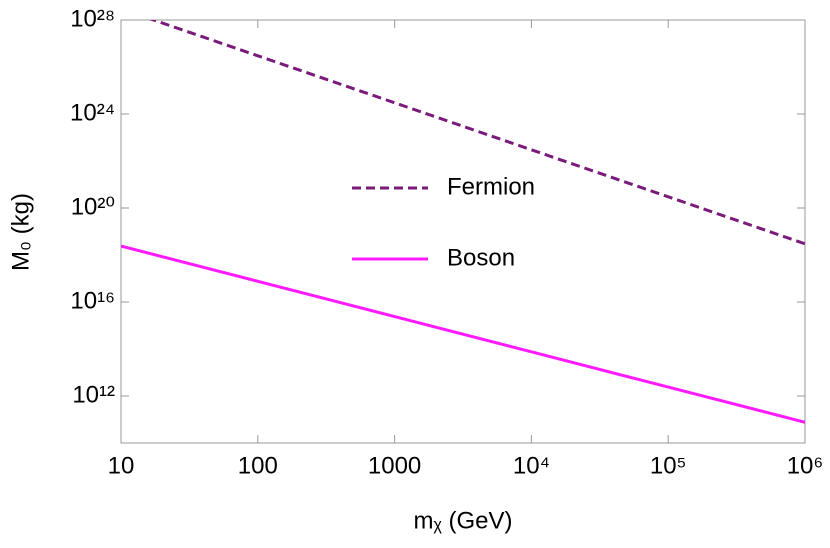 The image size is (830, 548). I want to click on x-tick-label: 10, so click(121, 465).